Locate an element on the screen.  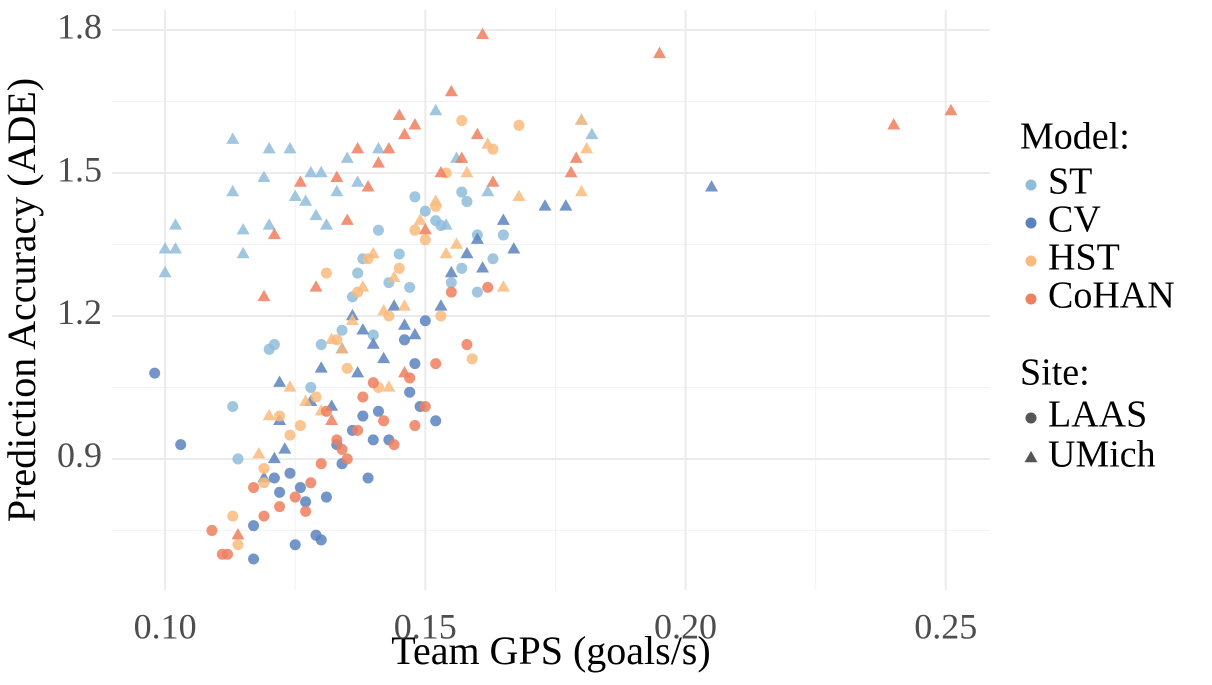
y-tick-label: 1.5 is located at coordinates (79, 169).